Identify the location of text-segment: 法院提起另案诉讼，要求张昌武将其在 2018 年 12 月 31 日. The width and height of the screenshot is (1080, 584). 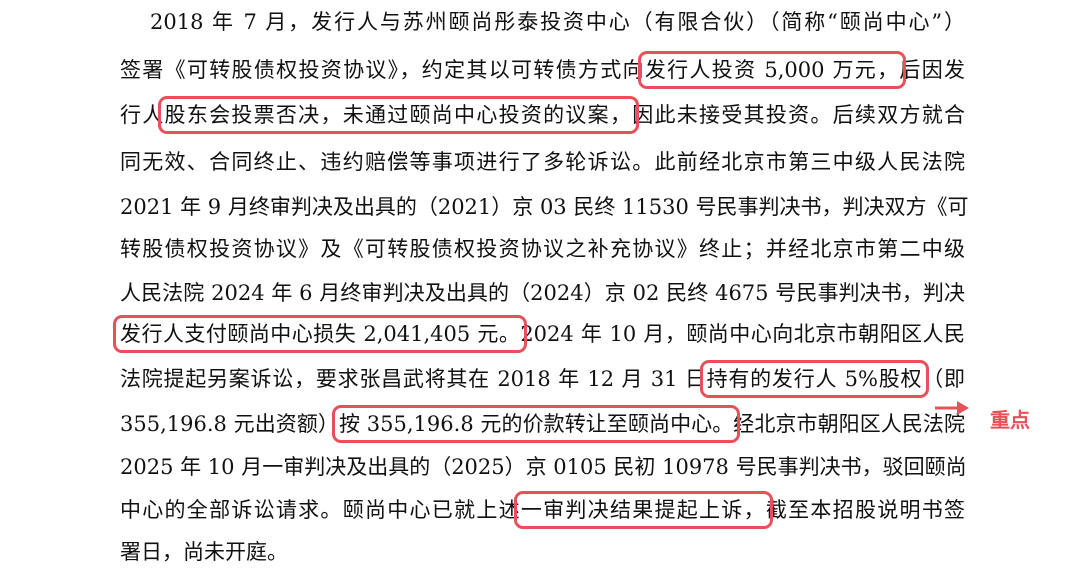
(413, 379).